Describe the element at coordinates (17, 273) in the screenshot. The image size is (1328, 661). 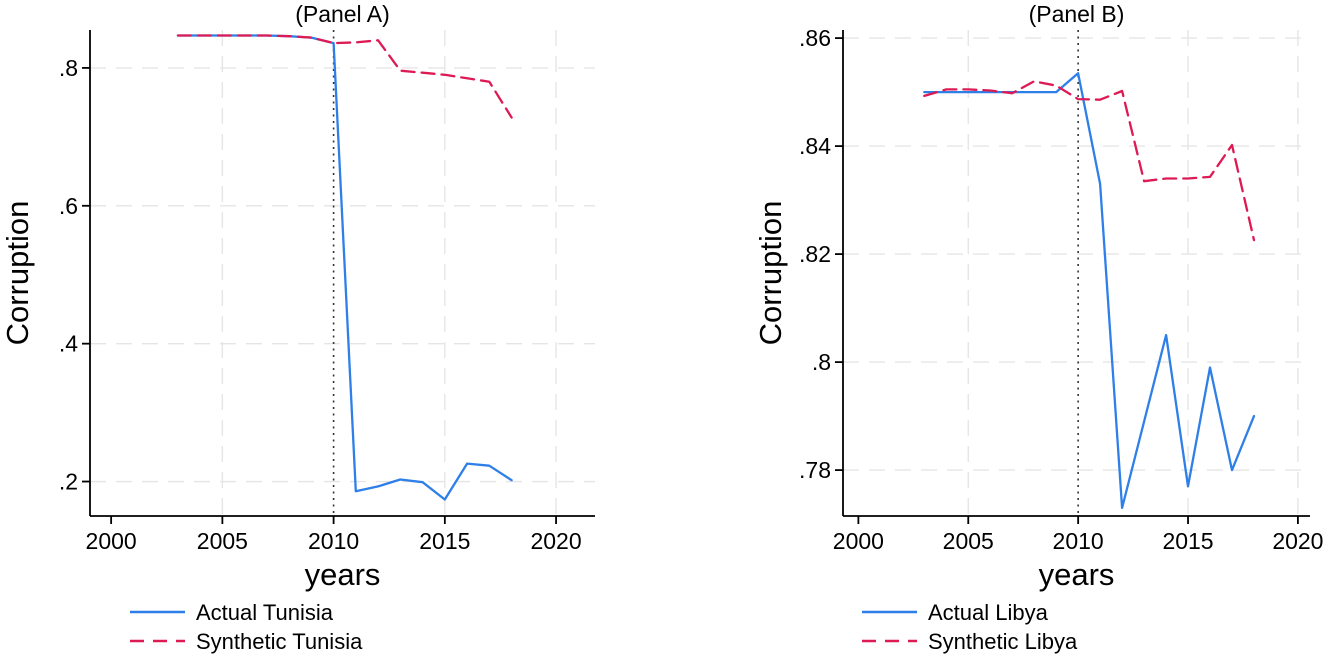
I see `panel-a-y-axis-title: Corruption` at that location.